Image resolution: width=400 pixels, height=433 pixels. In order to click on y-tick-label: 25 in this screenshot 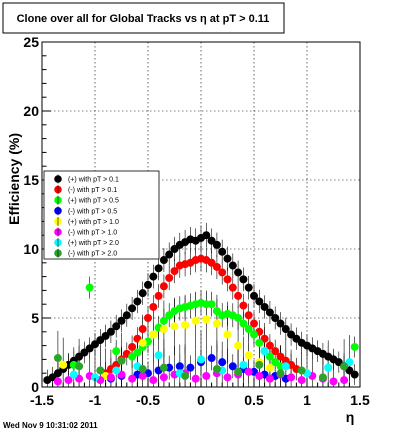, I will do `click(31, 42)`.